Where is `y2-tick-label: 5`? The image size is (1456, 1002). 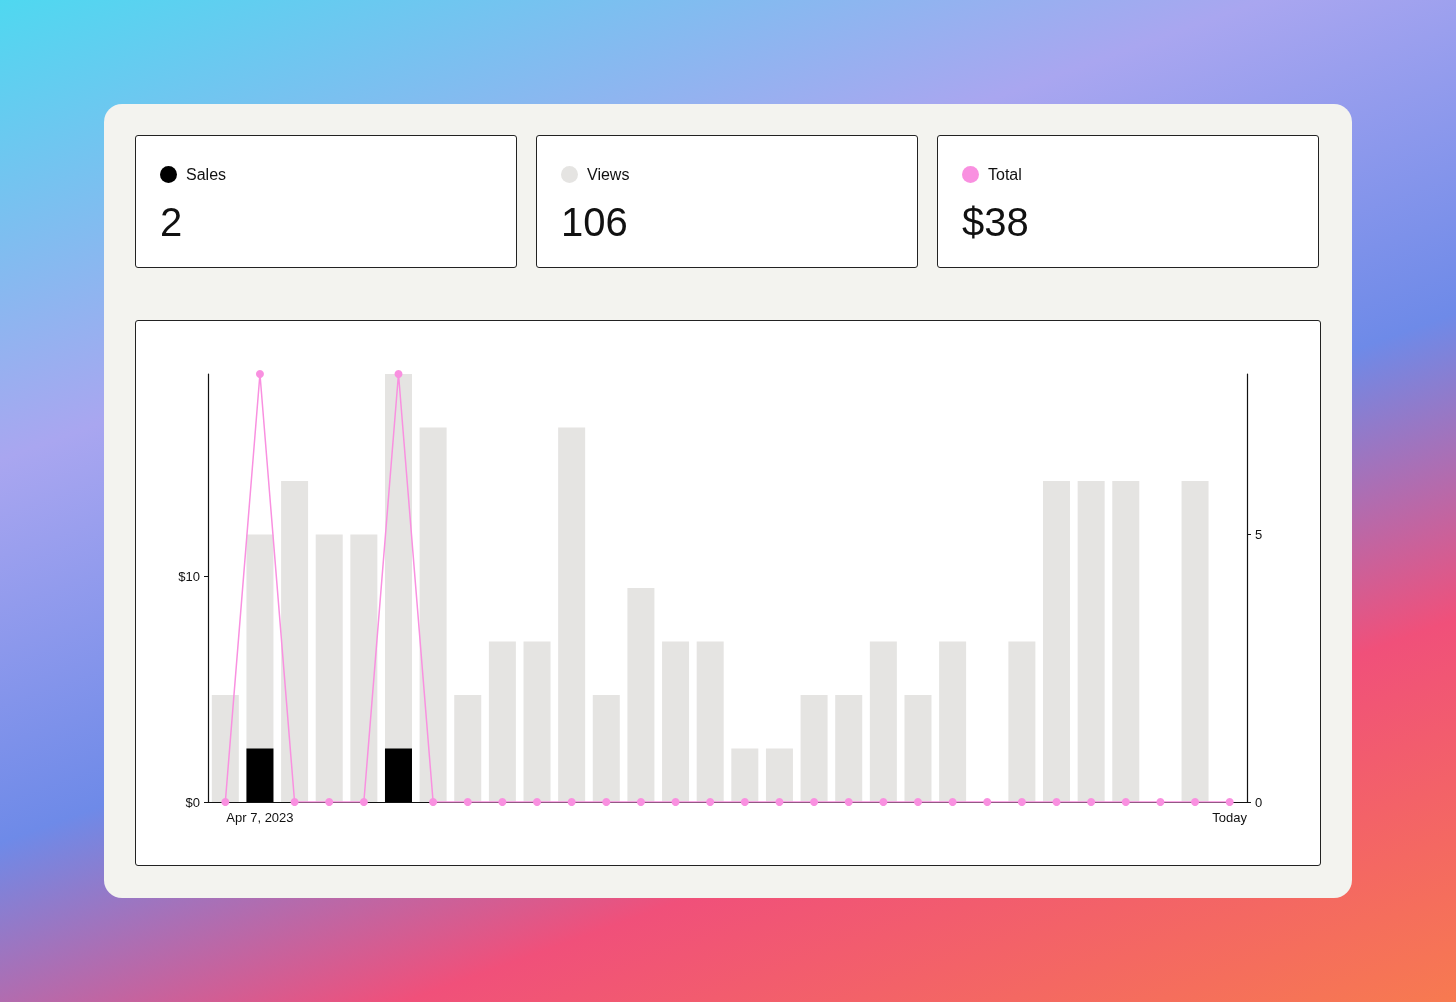 y2-tick-label: 5 is located at coordinates (1259, 534).